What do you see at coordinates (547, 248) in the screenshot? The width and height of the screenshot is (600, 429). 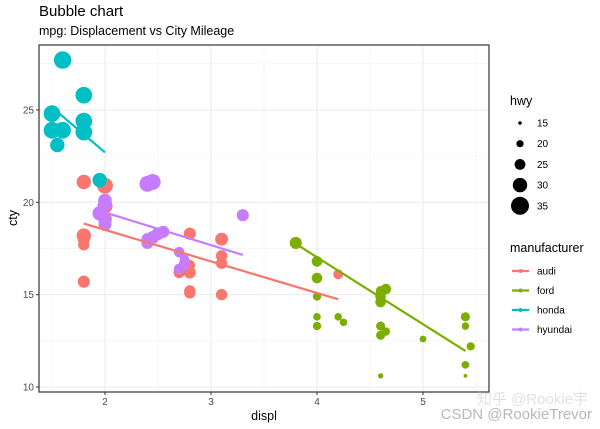 I see `color-legend-title: manufacturer` at bounding box center [547, 248].